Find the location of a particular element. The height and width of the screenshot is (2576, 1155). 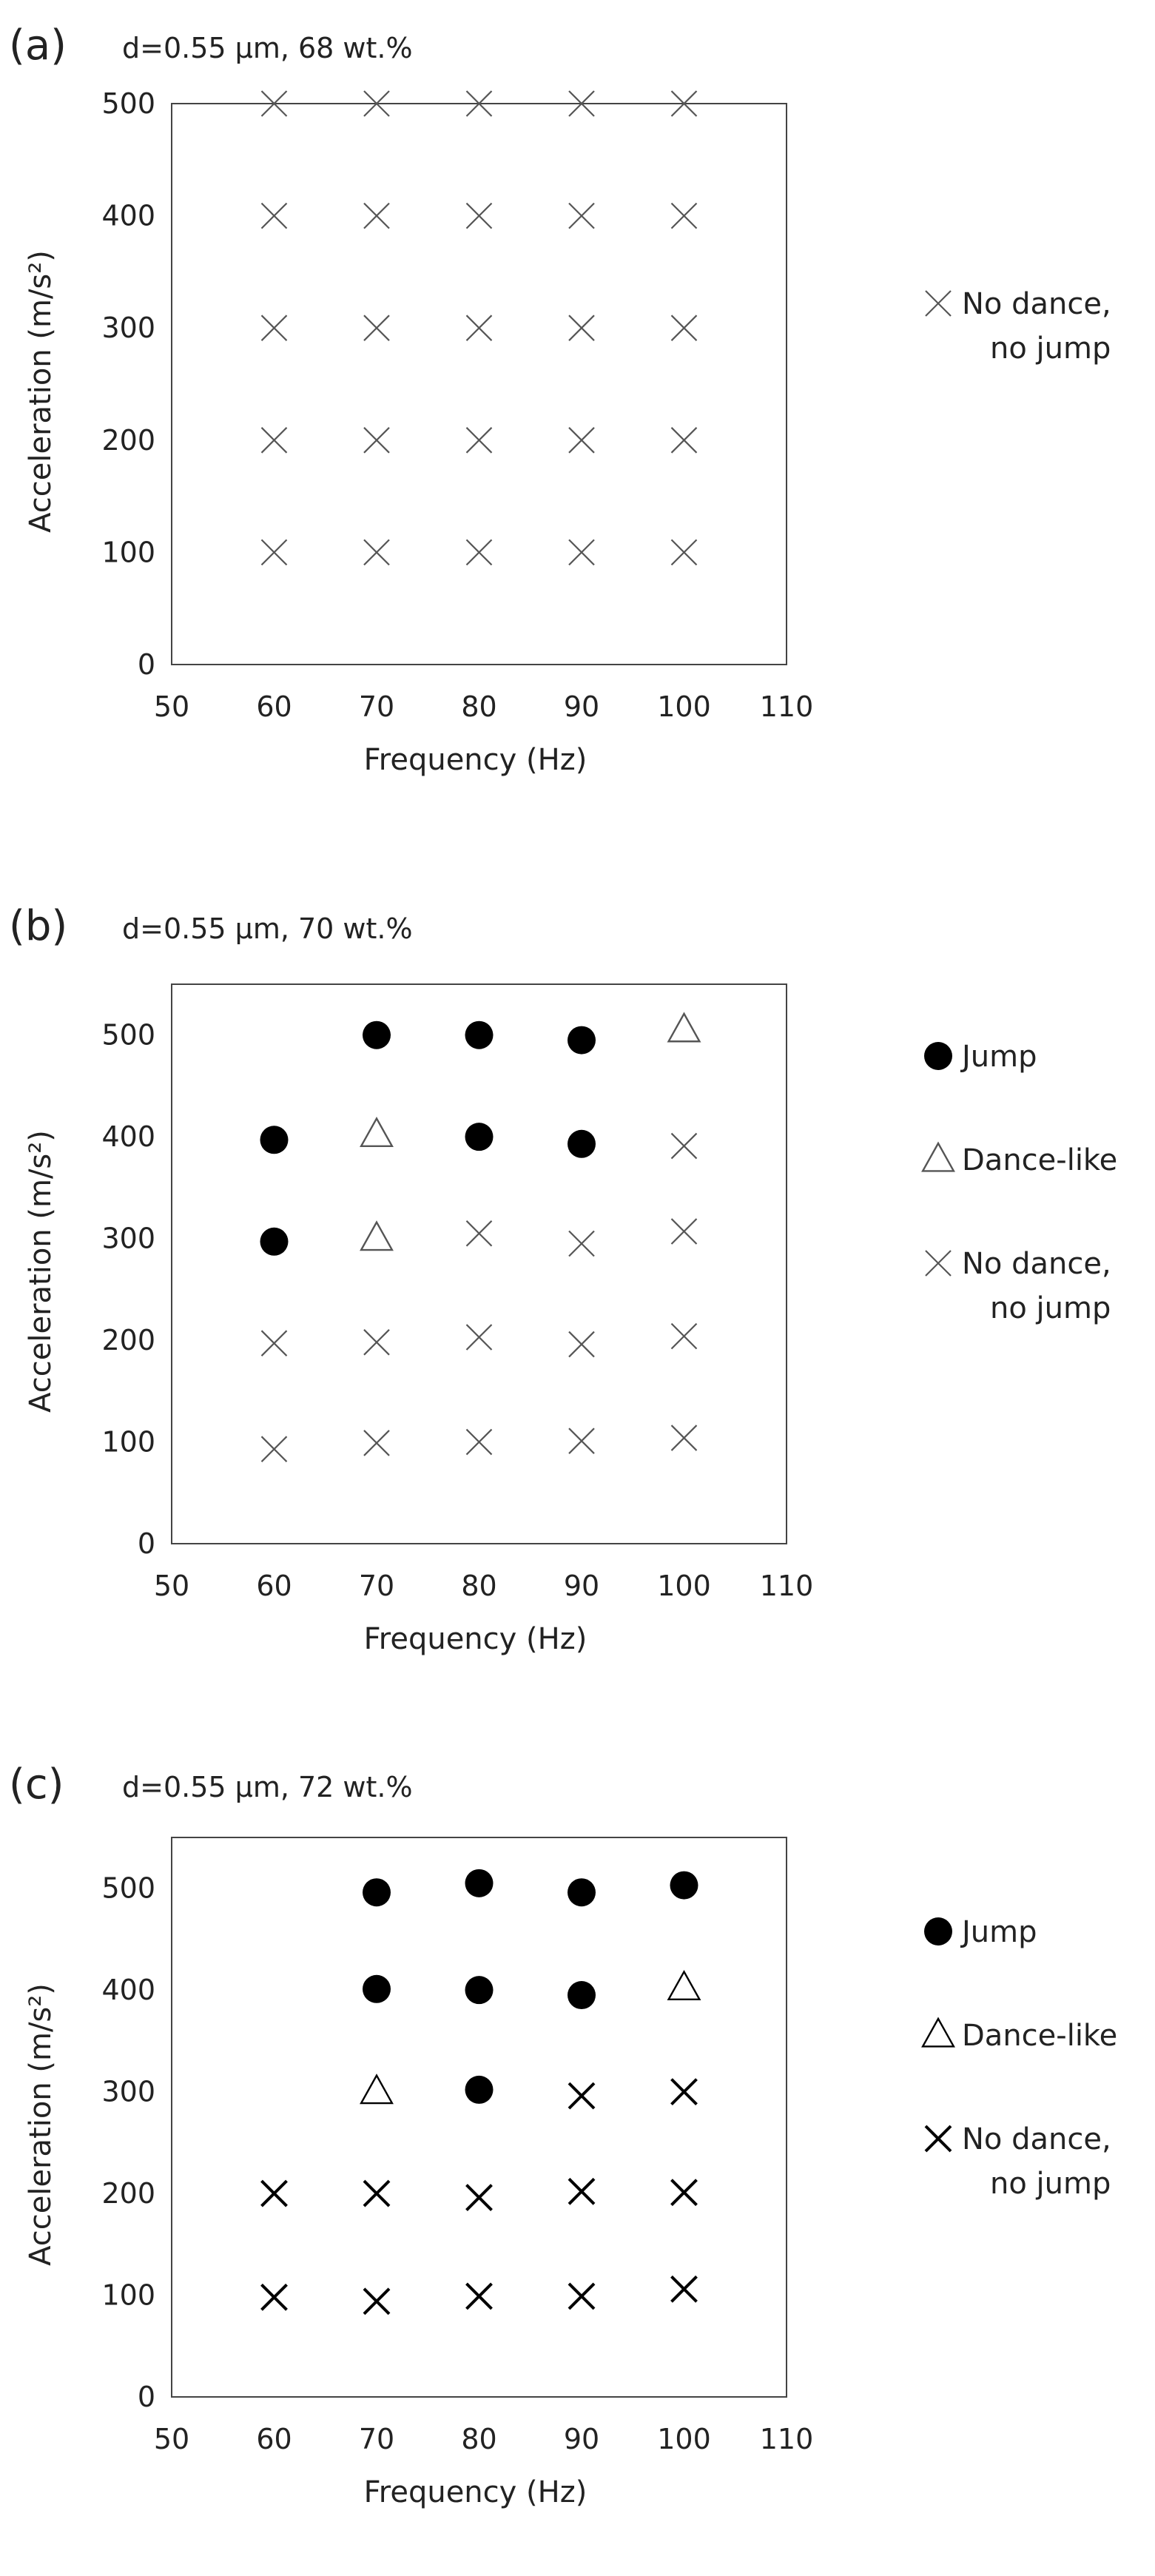

y-tick-label: 300 is located at coordinates (128, 328).